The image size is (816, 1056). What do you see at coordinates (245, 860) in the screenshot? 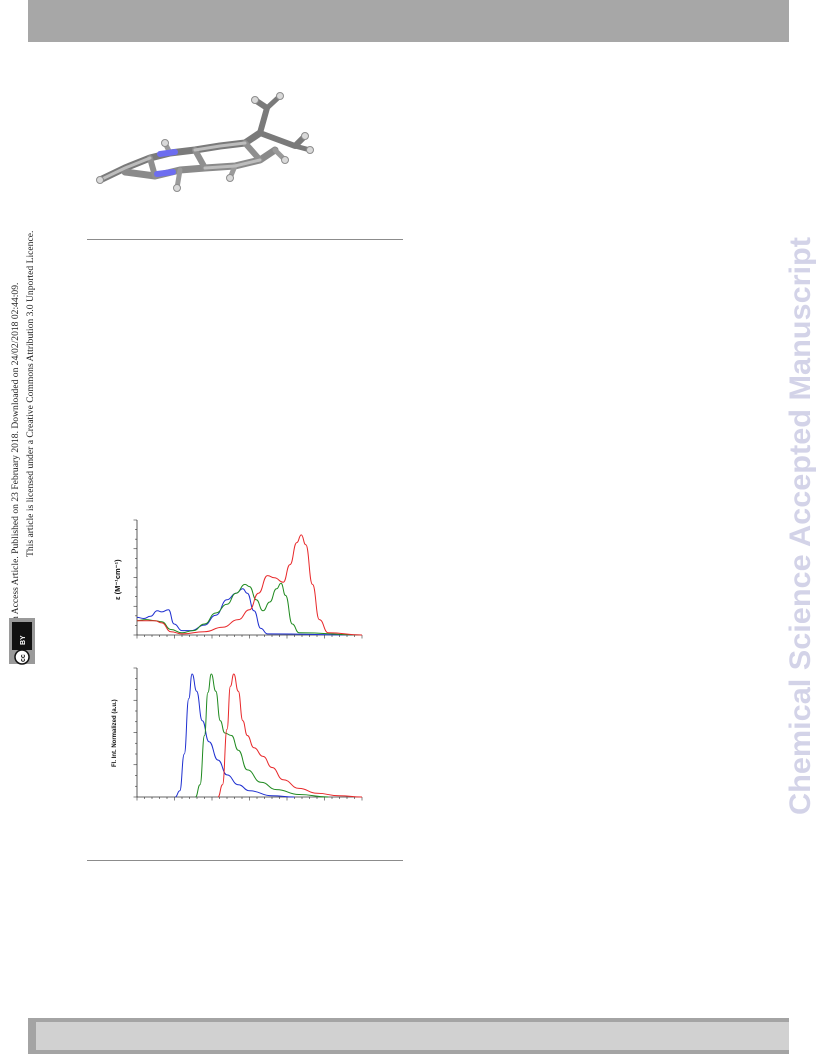
I see `figure-bottom-rule` at bounding box center [245, 860].